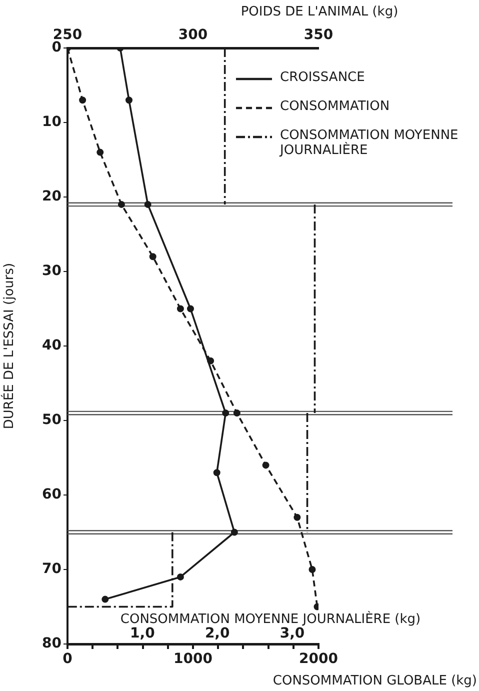 The height and width of the screenshot is (691, 479). What do you see at coordinates (374, 680) in the screenshot?
I see `x-axis-title: CONSOMMATION GLOBALE (kg)` at bounding box center [374, 680].